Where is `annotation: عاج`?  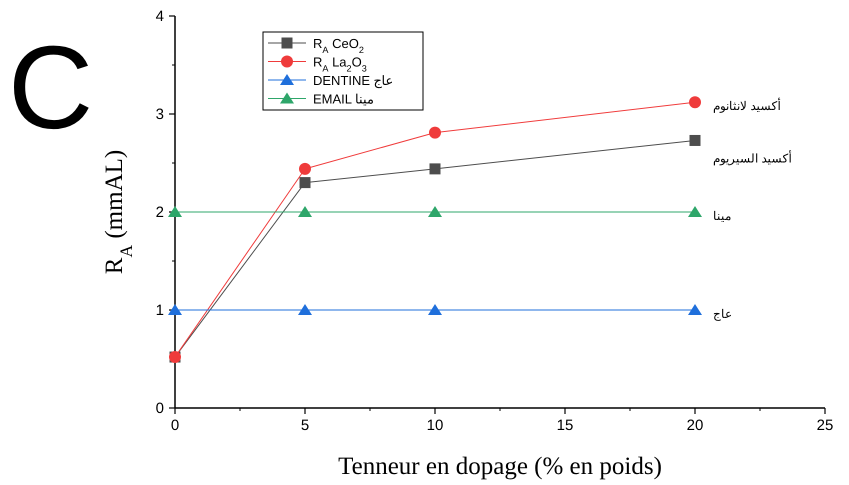
annotation: عاج is located at coordinates (722, 314).